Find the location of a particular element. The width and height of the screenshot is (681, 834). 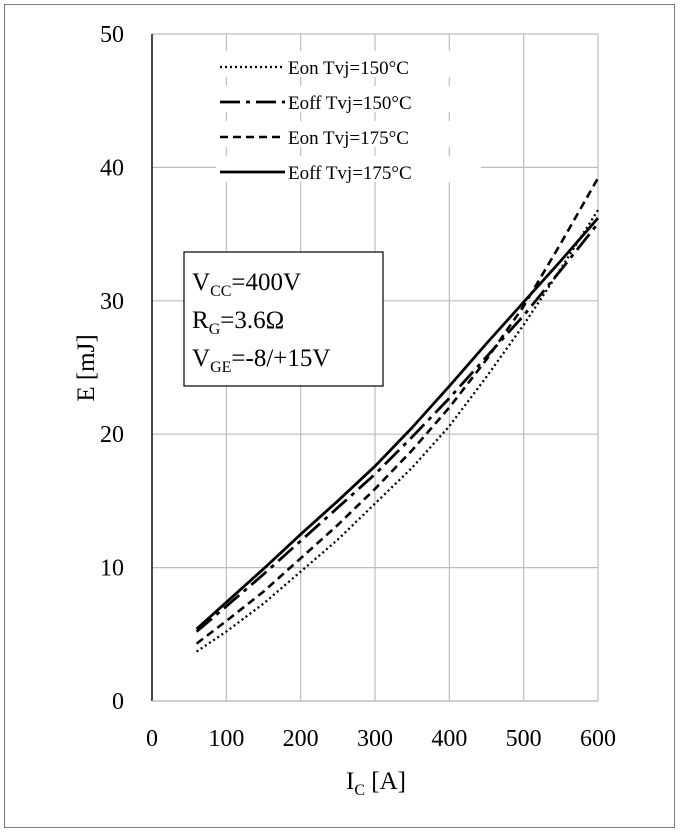

x-tick-label: 400 is located at coordinates (449, 739).